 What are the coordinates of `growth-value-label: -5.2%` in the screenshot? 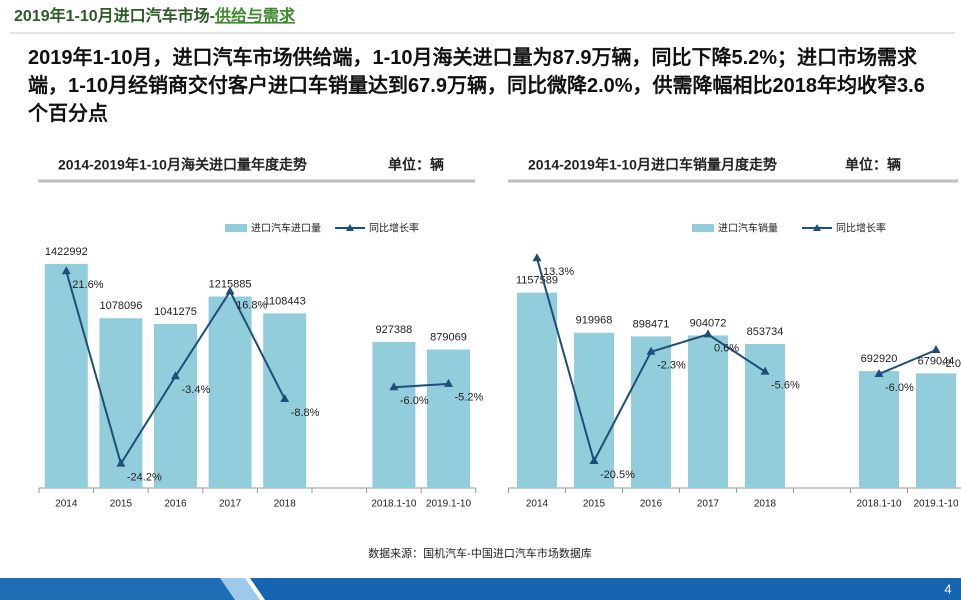 It's located at (469, 398).